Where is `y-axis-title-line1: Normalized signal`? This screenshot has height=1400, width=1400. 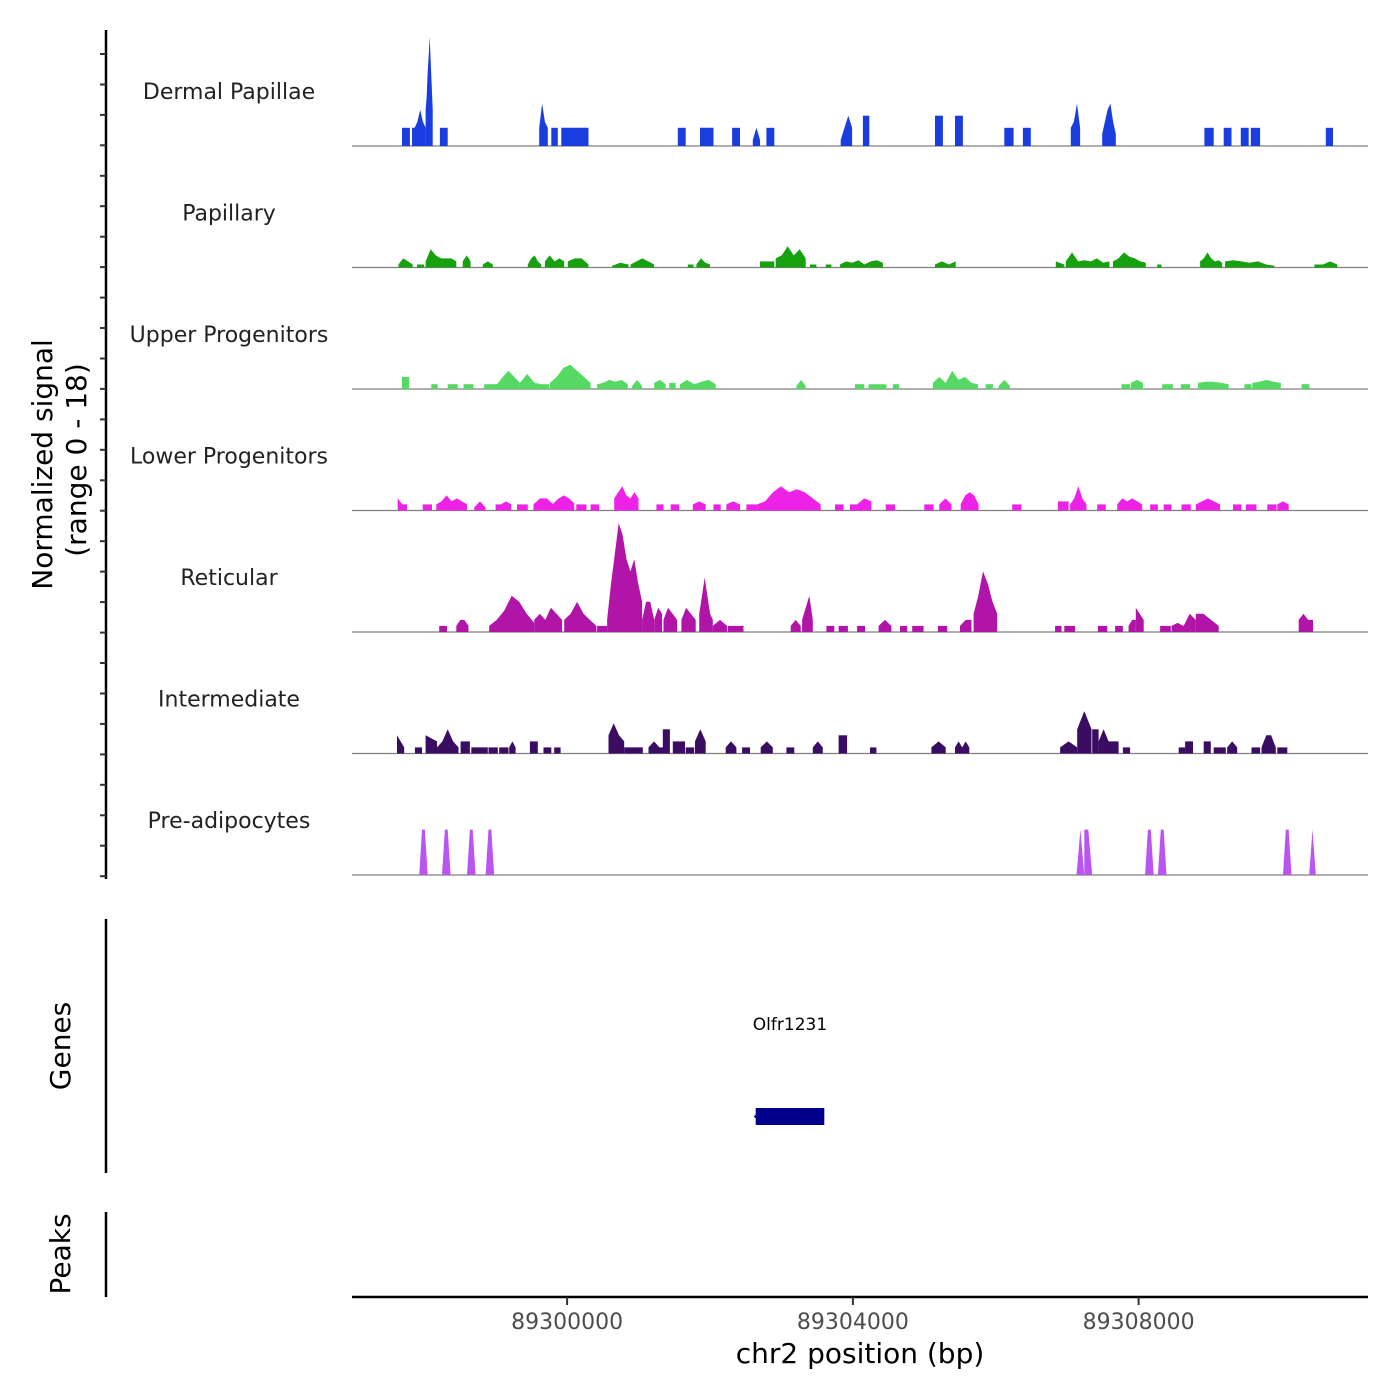 y-axis-title-line1: Normalized signal is located at coordinates (42, 464).